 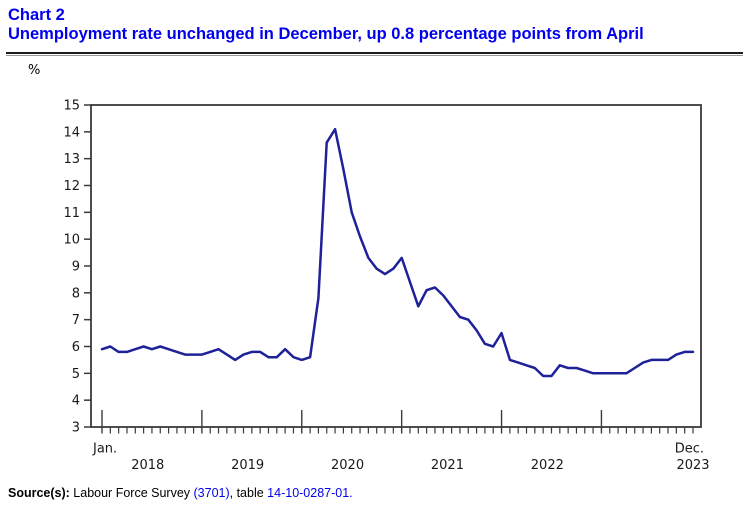 I want to click on source-separator: , table, so click(x=248, y=493).